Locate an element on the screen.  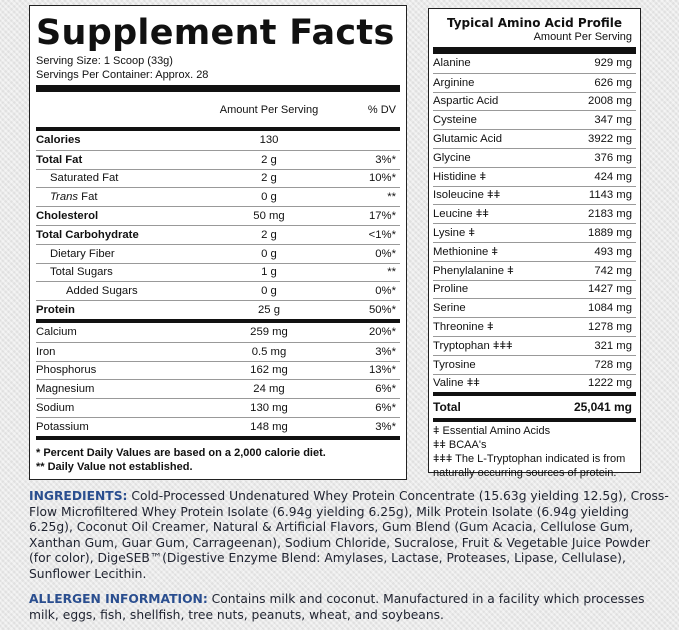
amino-row: Valine ǂǂ 1222 mg is located at coordinates (534, 383).